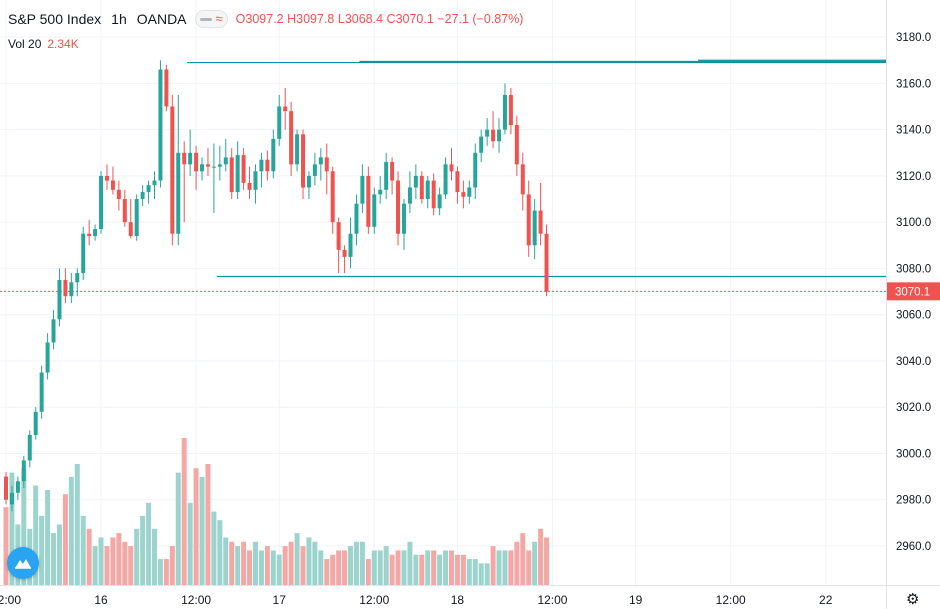  What do you see at coordinates (161, 19) in the screenshot?
I see `source-label: OANDA` at bounding box center [161, 19].